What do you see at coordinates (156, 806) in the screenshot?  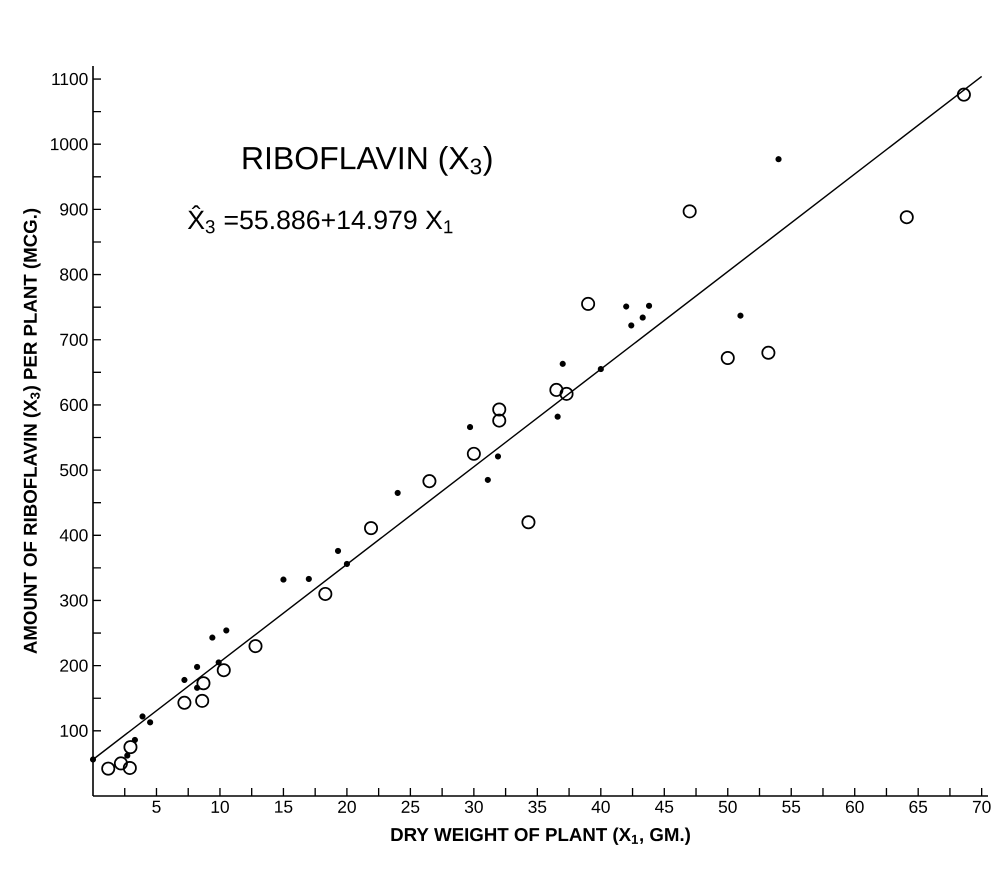 I see `x-tick-label: 5` at bounding box center [156, 806].